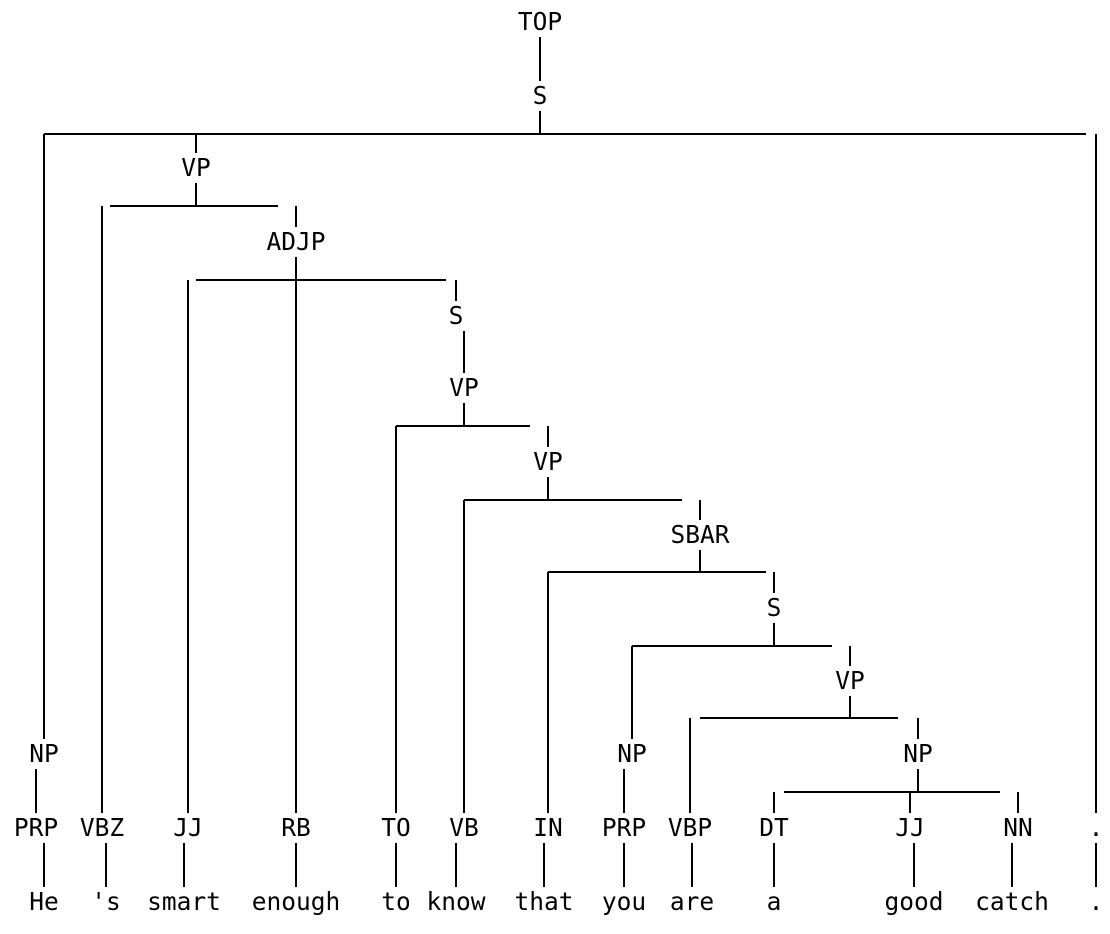  Describe the element at coordinates (774, 607) in the screenshot. I see `node-s3: S` at that location.